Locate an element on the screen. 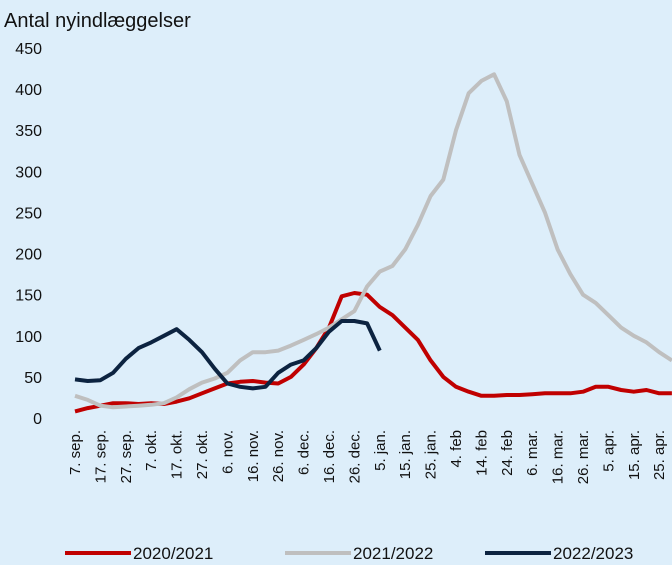 The width and height of the screenshot is (672, 565). x-tick-label: 26. nov. is located at coordinates (278, 456).